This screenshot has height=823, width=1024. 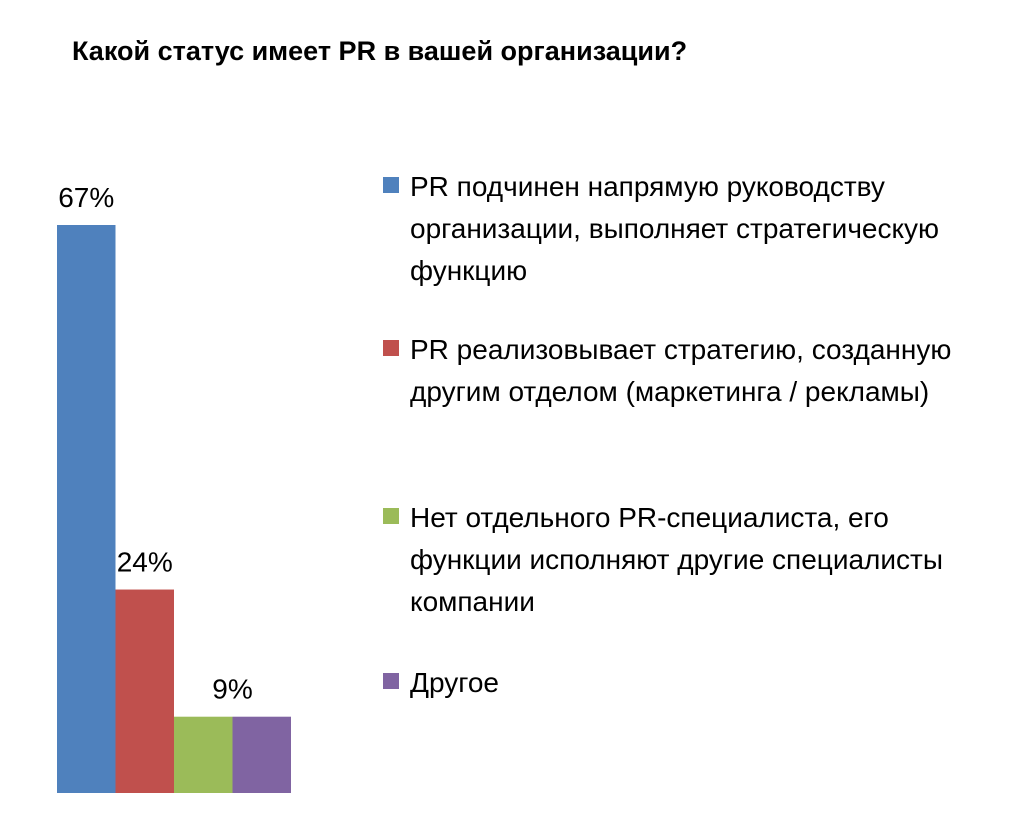 What do you see at coordinates (145, 562) in the screenshot?
I see `data-label-2: 24%` at bounding box center [145, 562].